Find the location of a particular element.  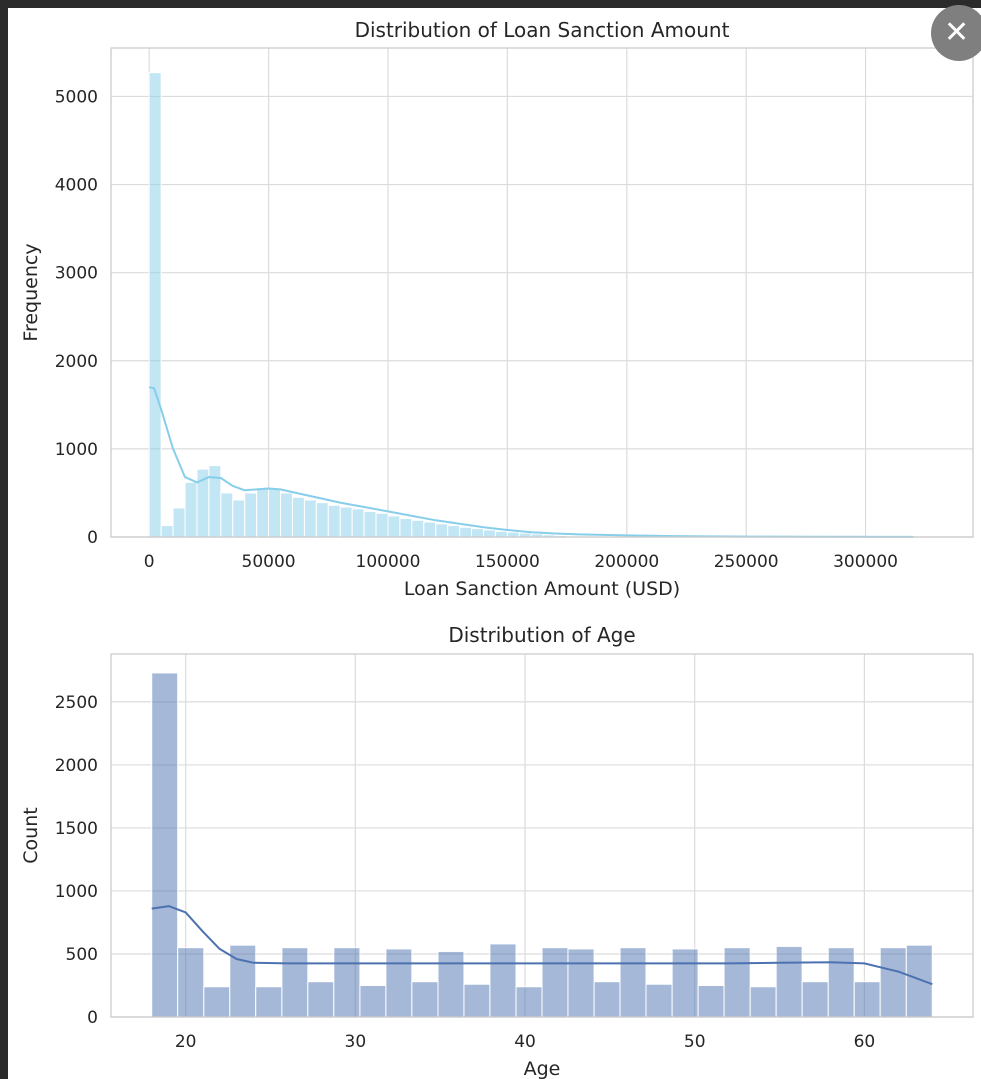

chart2-y-tick-label: 1000 is located at coordinates (76, 892).